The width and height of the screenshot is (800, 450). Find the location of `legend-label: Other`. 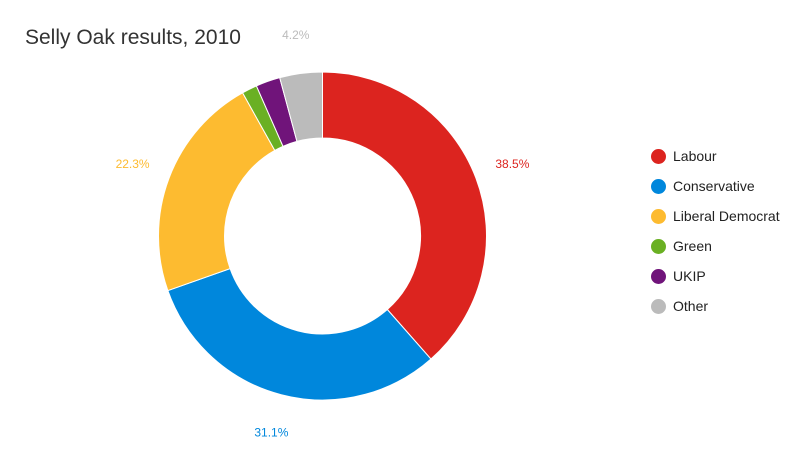

legend-label: Other is located at coordinates (691, 306).